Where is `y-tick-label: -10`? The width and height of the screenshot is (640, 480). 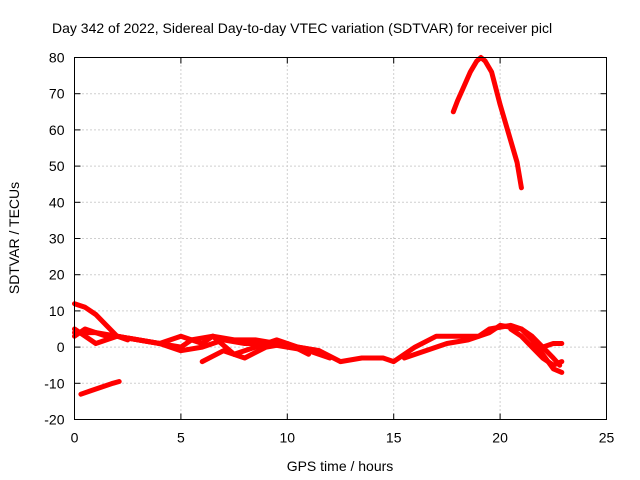
y-tick-label: -10 is located at coordinates (54, 383).